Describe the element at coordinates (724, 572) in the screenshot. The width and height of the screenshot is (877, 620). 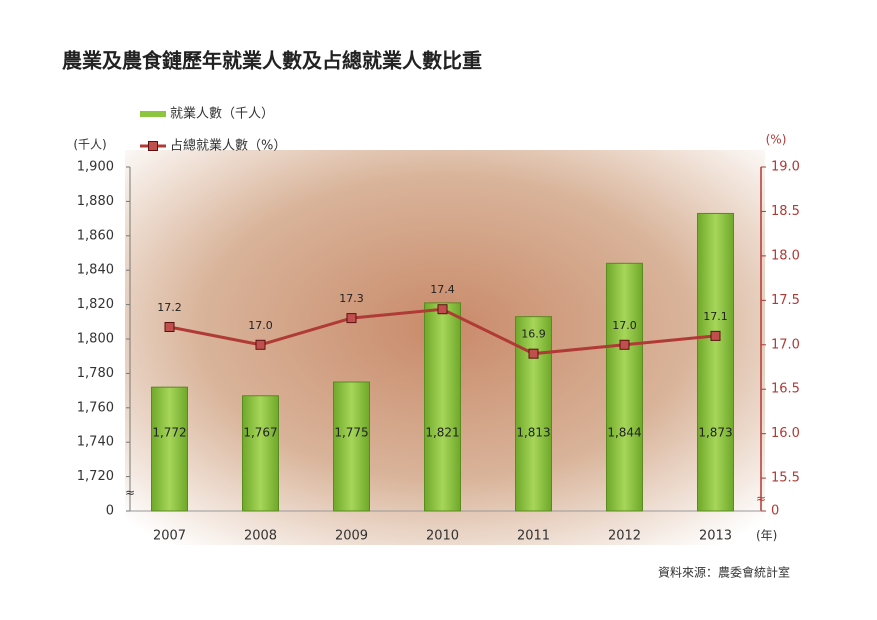
I see `source: 資料來源：農委會統計室` at that location.